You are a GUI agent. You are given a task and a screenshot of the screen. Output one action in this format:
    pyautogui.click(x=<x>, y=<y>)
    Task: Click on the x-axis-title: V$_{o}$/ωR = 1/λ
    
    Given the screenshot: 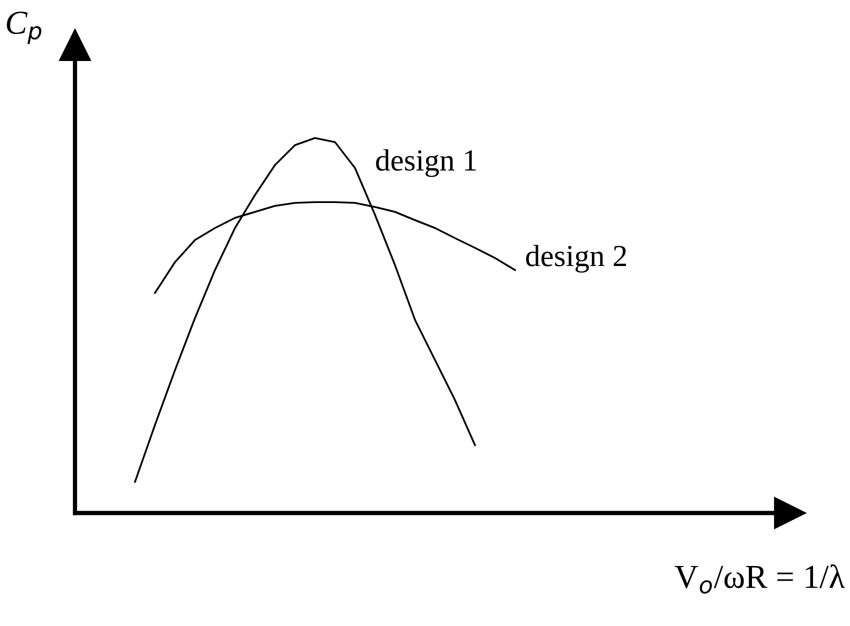 What is the action you would take?
    pyautogui.click(x=759, y=579)
    